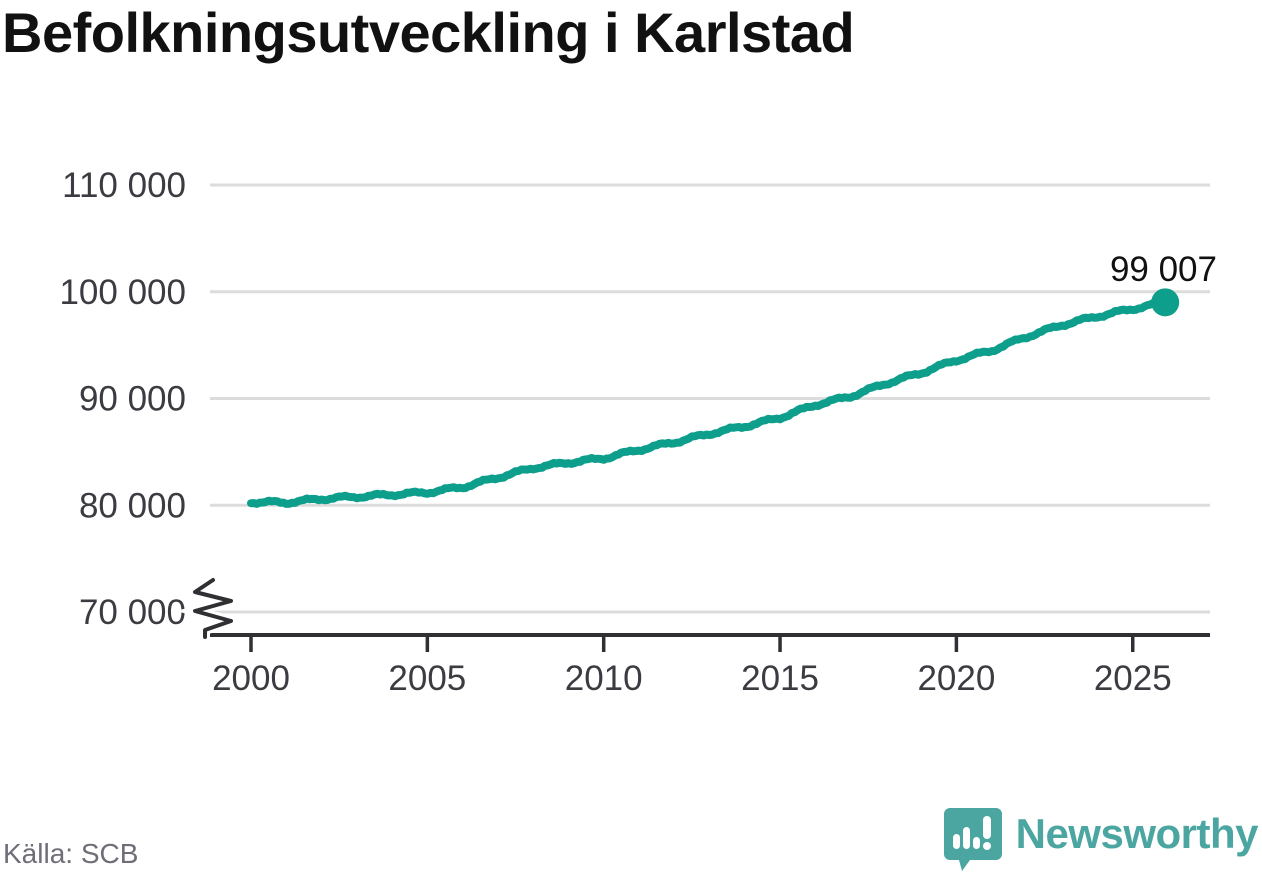  Describe the element at coordinates (956, 678) in the screenshot. I see `x-tick-label: 2020` at that location.